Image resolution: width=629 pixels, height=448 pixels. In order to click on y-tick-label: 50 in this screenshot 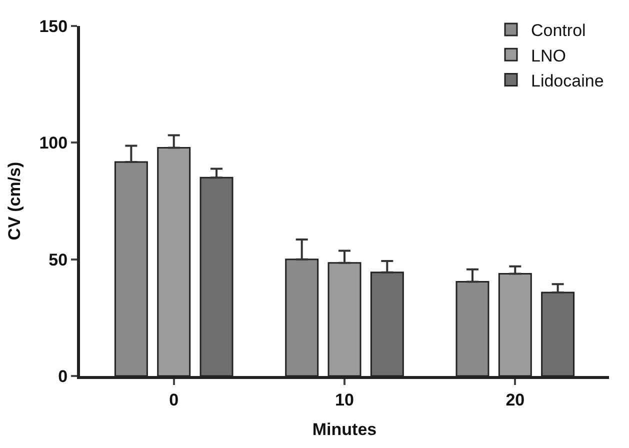, I will do `click(58, 260)`.